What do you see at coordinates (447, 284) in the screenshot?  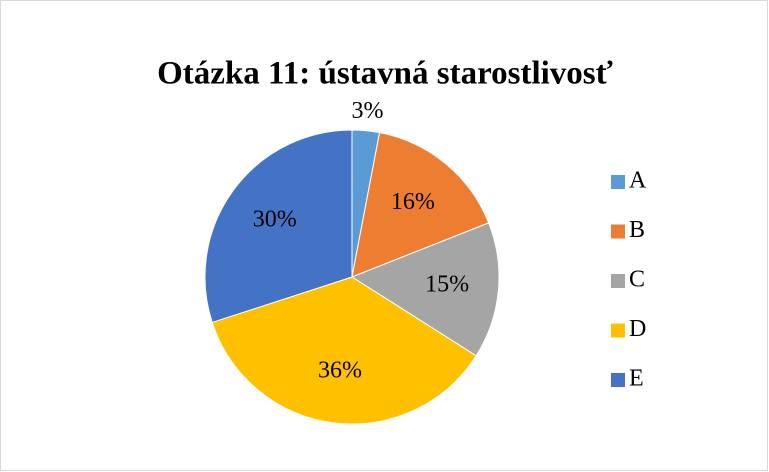 I see `data-label: 15%` at bounding box center [447, 284].